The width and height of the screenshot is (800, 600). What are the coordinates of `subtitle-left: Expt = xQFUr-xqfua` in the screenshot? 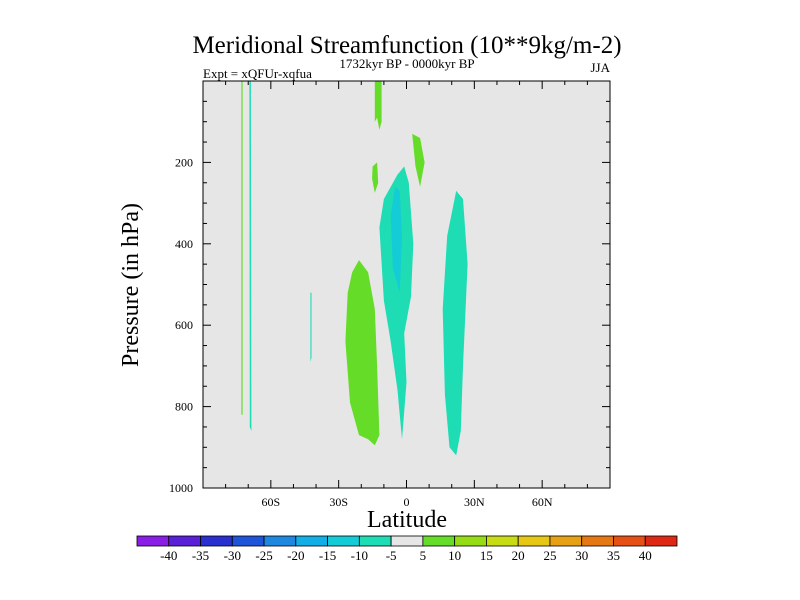 It's located at (257, 73).